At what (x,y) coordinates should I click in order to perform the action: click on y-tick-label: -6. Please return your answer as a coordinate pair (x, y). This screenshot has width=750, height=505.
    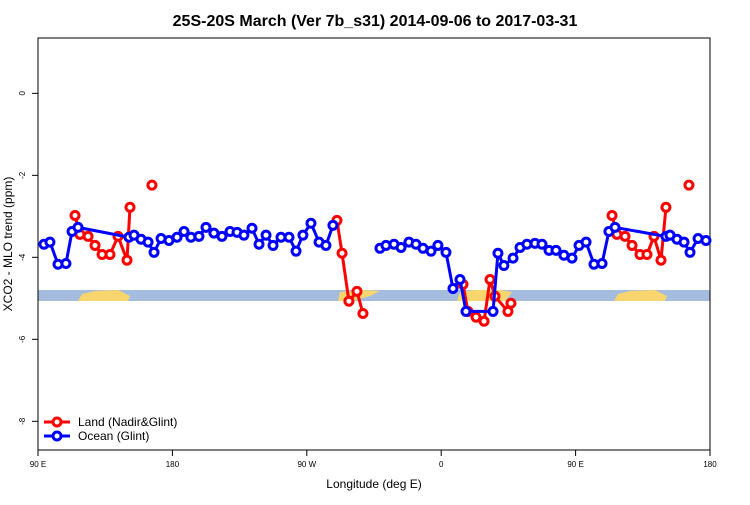
    Looking at the image, I should click on (22, 339).